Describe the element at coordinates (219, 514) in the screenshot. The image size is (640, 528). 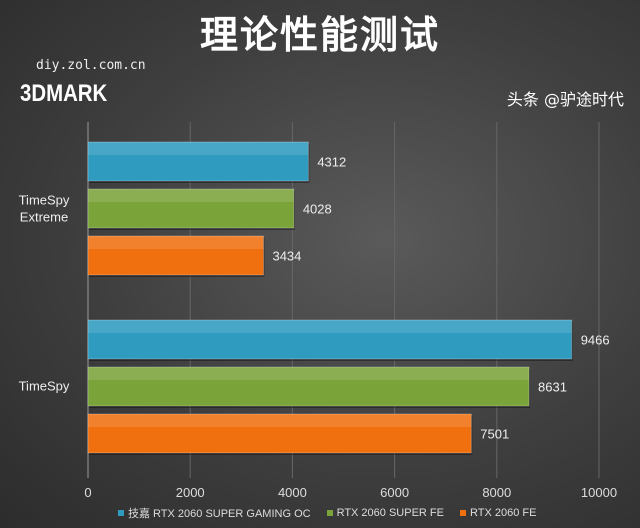
I see `legend-label: 技嘉 RTX 2060 SUPER GAMING OC` at that location.